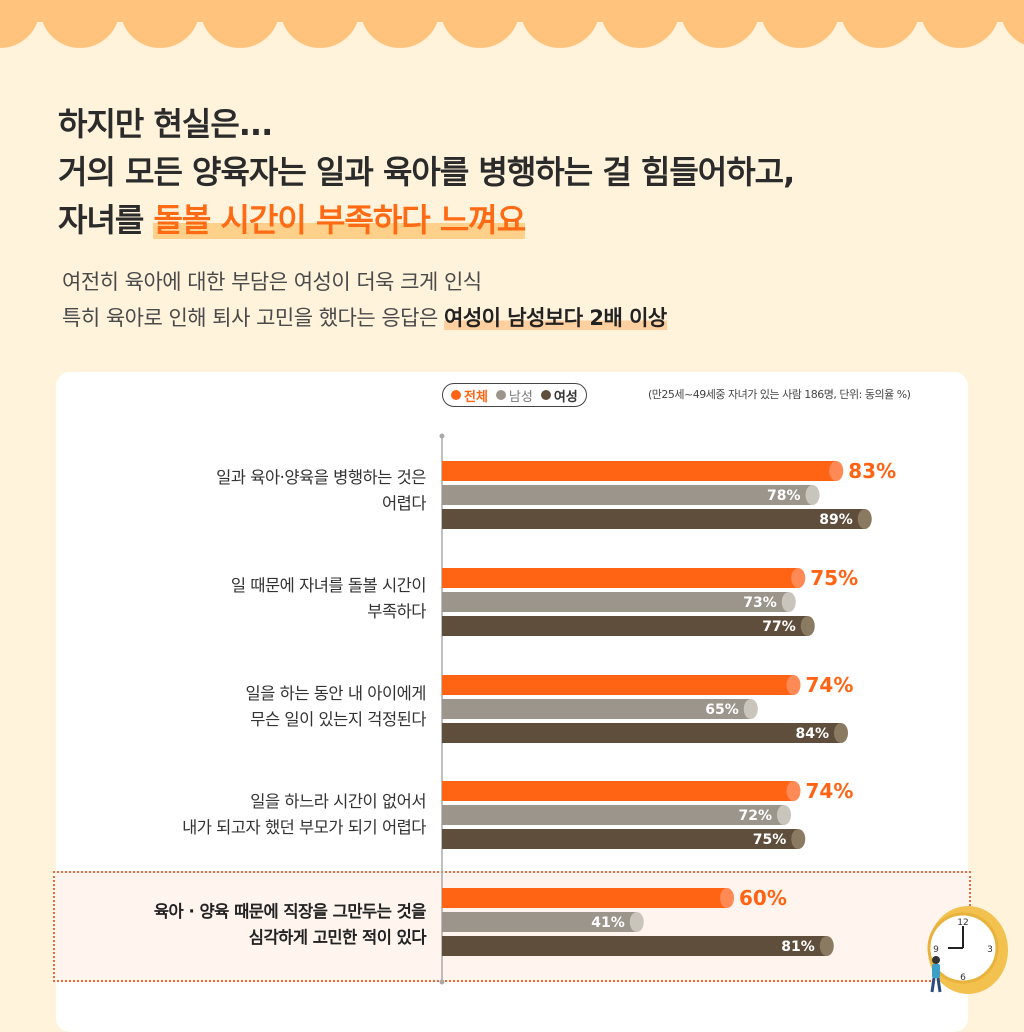 Image resolution: width=1024 pixels, height=1032 pixels. I want to click on value-label-total: 83%, so click(872, 471).